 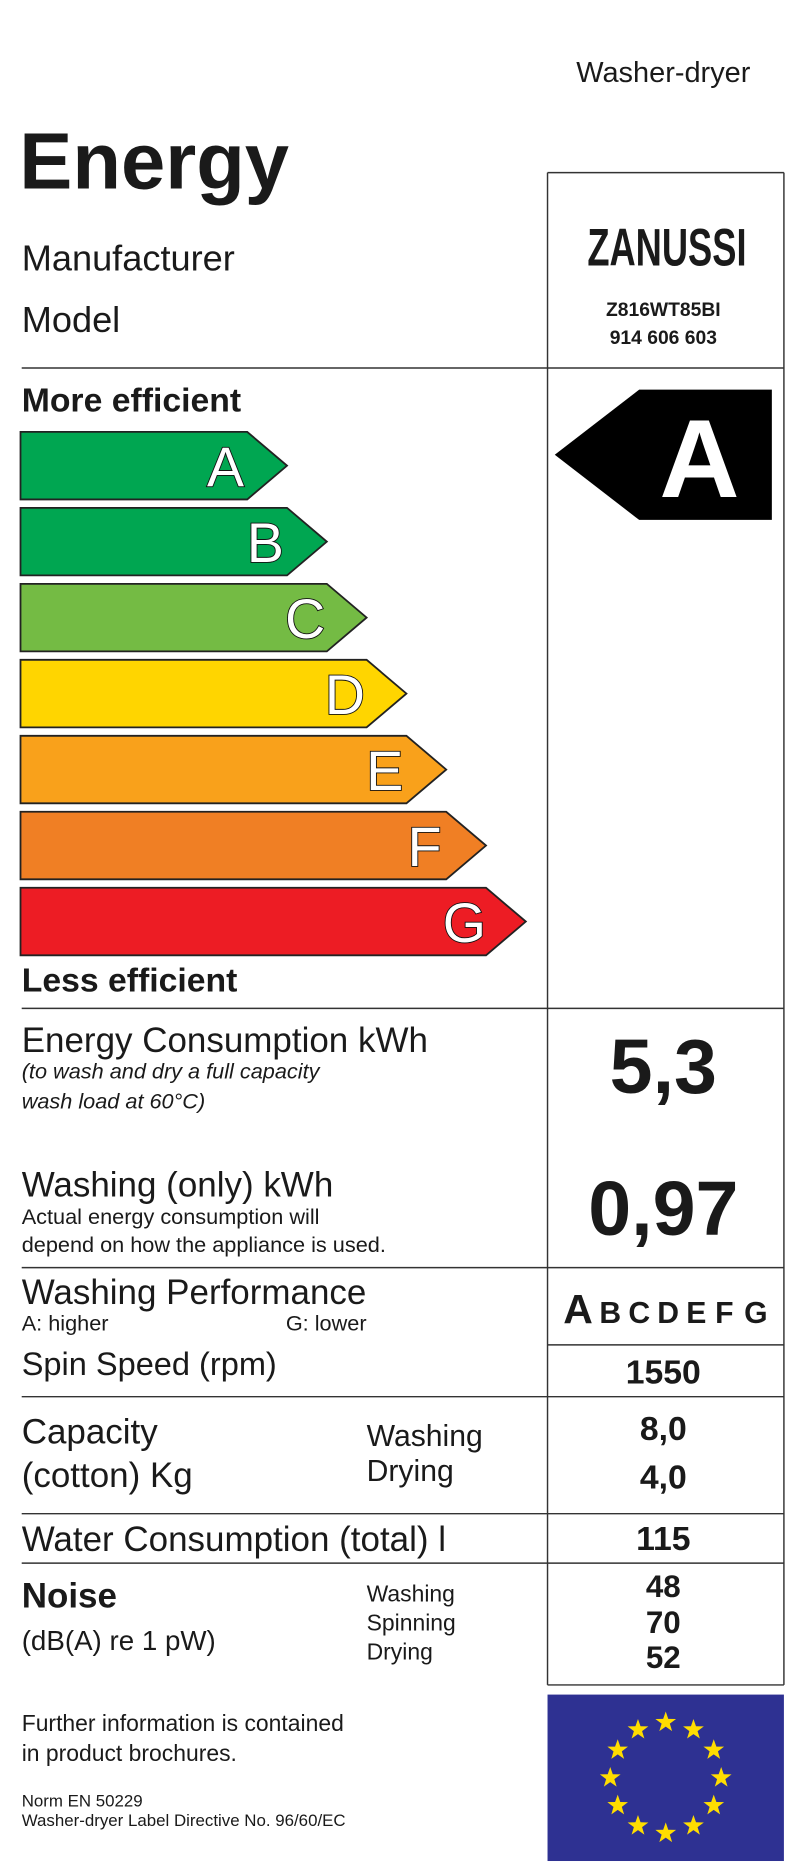 I want to click on performance-class: D, so click(x=668, y=1313).